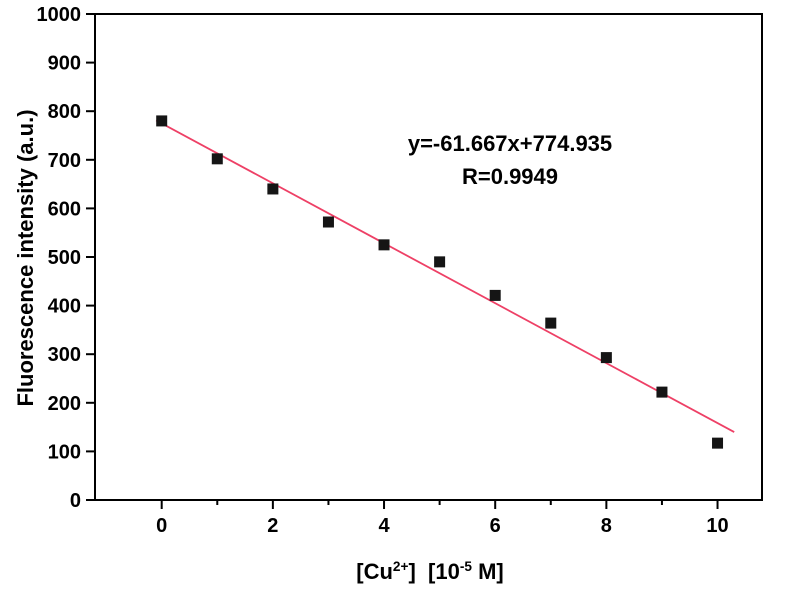 The width and height of the screenshot is (785, 605). I want to click on x-axis-label: [Cu2+] [10-5 M], so click(429, 572).